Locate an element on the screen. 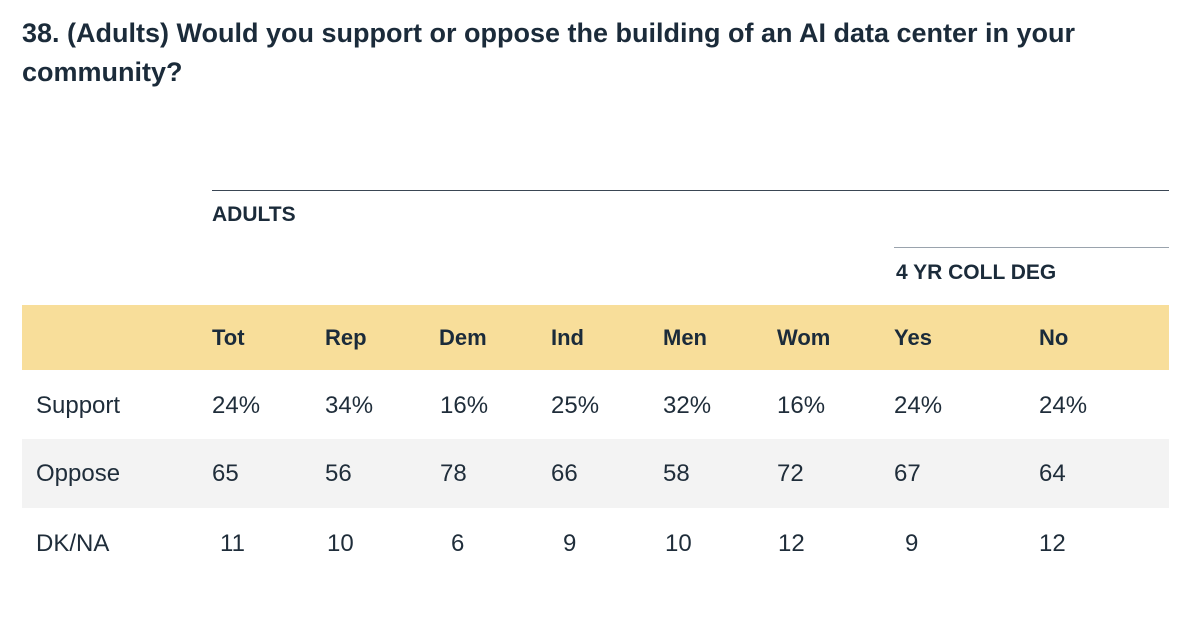  table-cell: 34% is located at coordinates (349, 405).